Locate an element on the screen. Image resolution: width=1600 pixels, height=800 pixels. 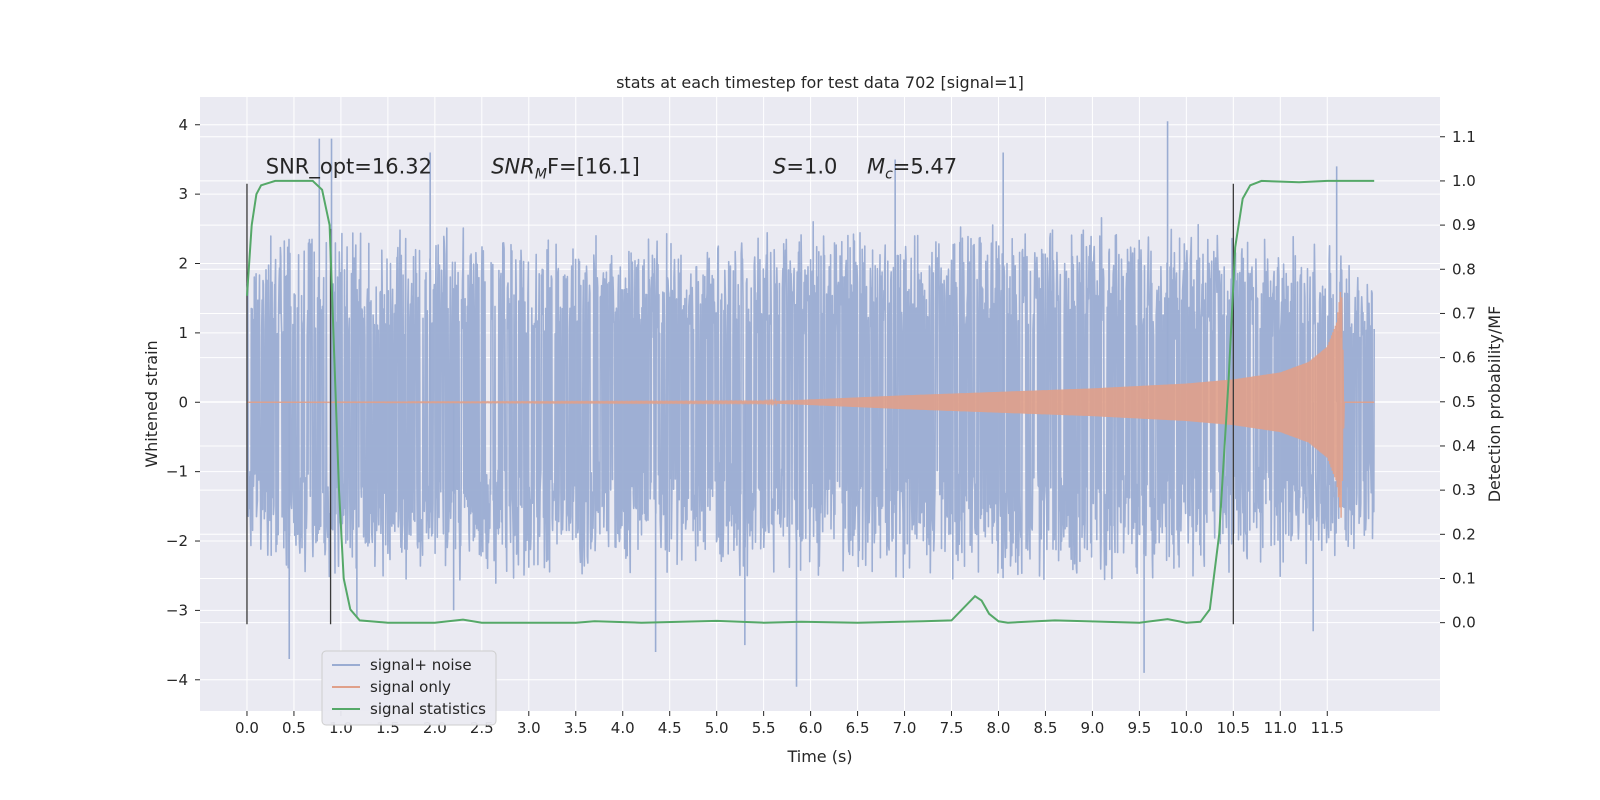
x-tick-label: 4.5 is located at coordinates (670, 728).